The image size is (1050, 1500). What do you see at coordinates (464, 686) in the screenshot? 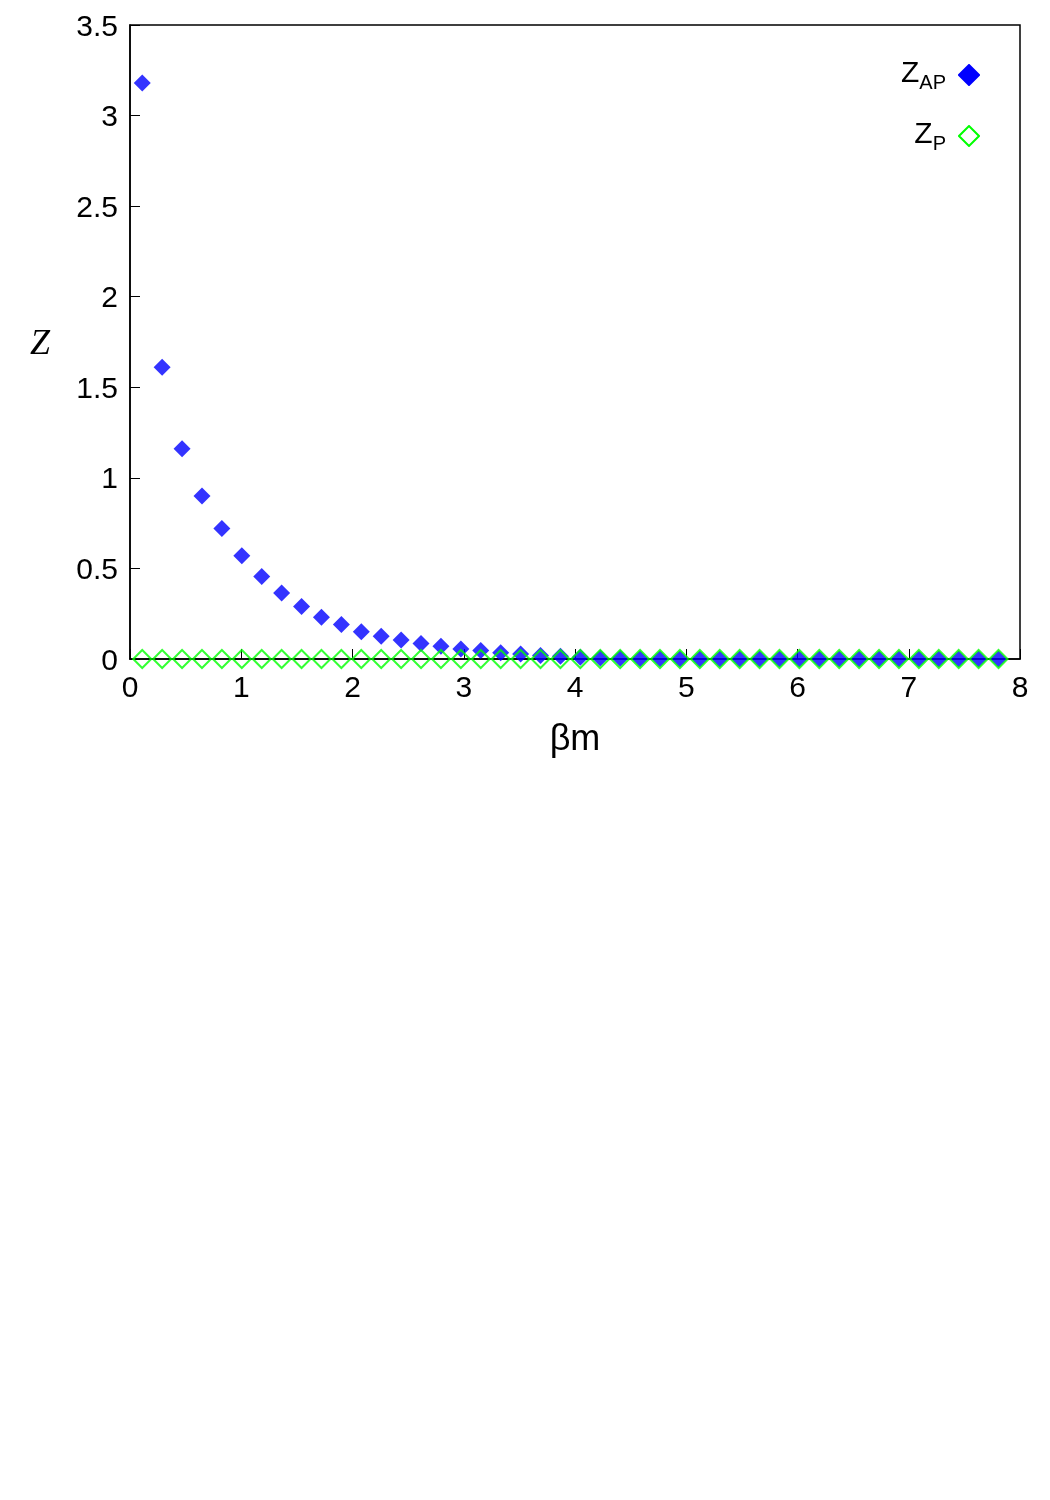
I see `x-tick-label: 3` at bounding box center [464, 686].